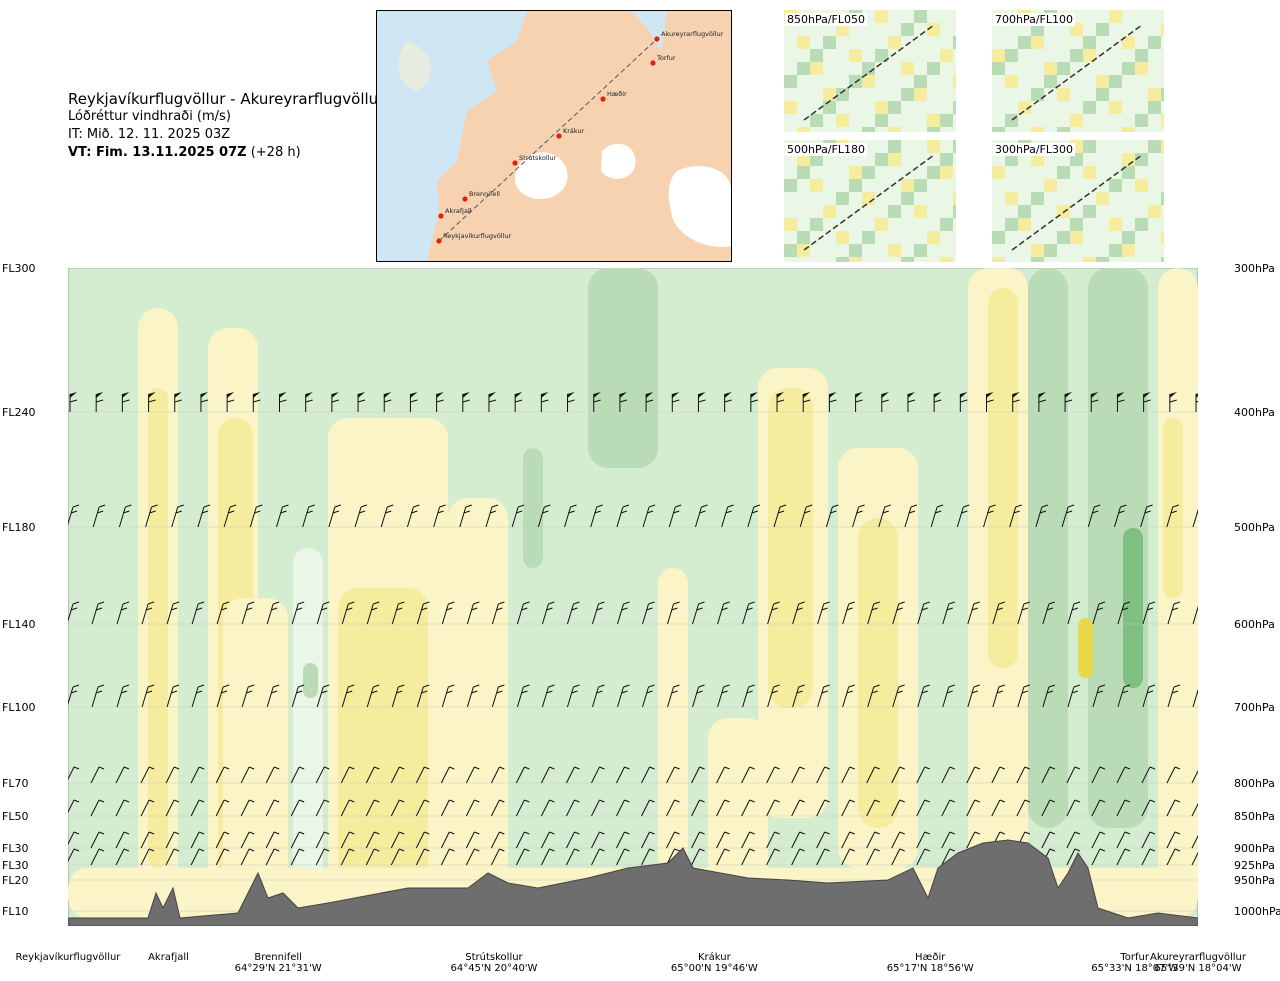  I want to click on waypoint-name: Reykjavíkurflugvöllur, so click(68, 957).